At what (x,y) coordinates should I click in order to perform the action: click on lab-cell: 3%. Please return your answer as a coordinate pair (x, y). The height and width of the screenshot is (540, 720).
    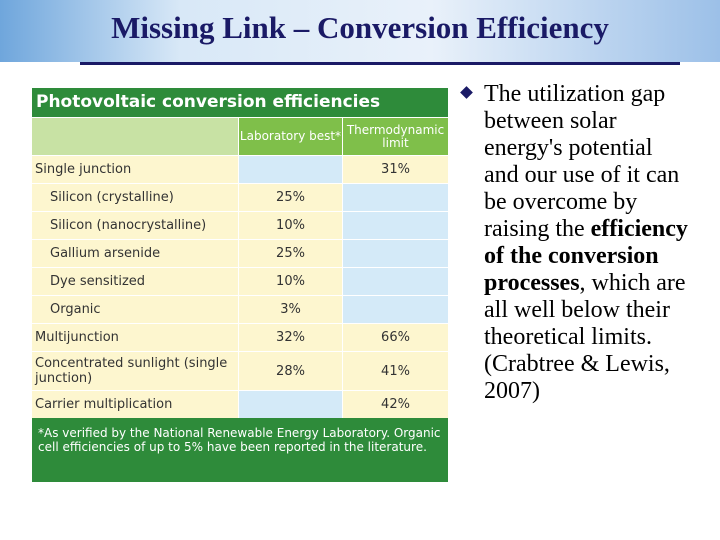
    Looking at the image, I should click on (290, 309).